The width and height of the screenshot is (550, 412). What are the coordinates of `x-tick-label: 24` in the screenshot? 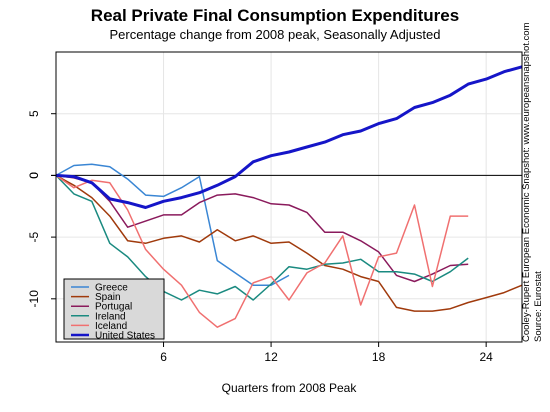 It's located at (486, 357).